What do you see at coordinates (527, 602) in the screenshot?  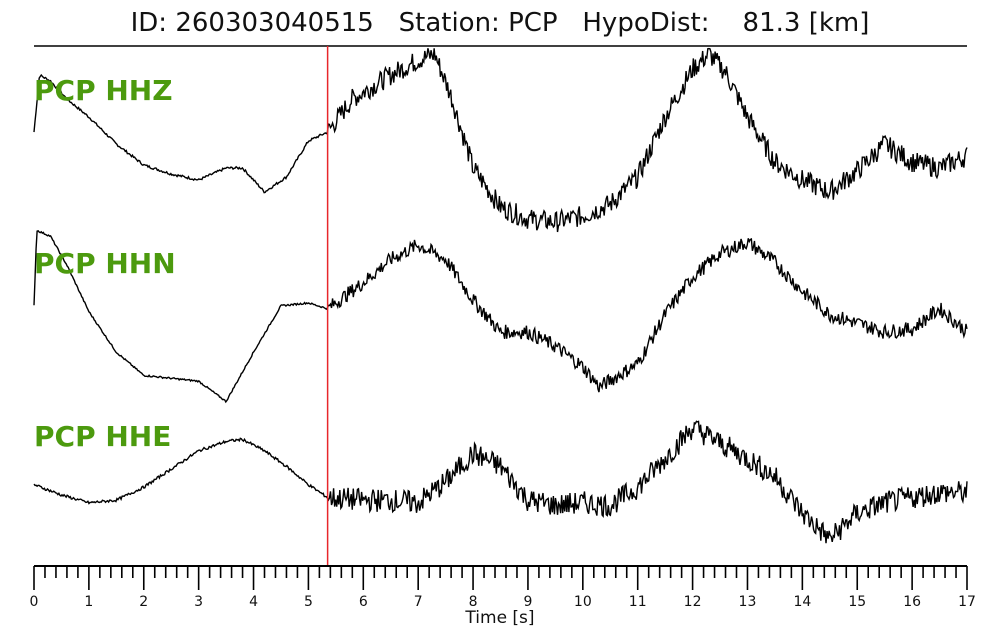 I see `x-tick-label: 9` at bounding box center [527, 602].